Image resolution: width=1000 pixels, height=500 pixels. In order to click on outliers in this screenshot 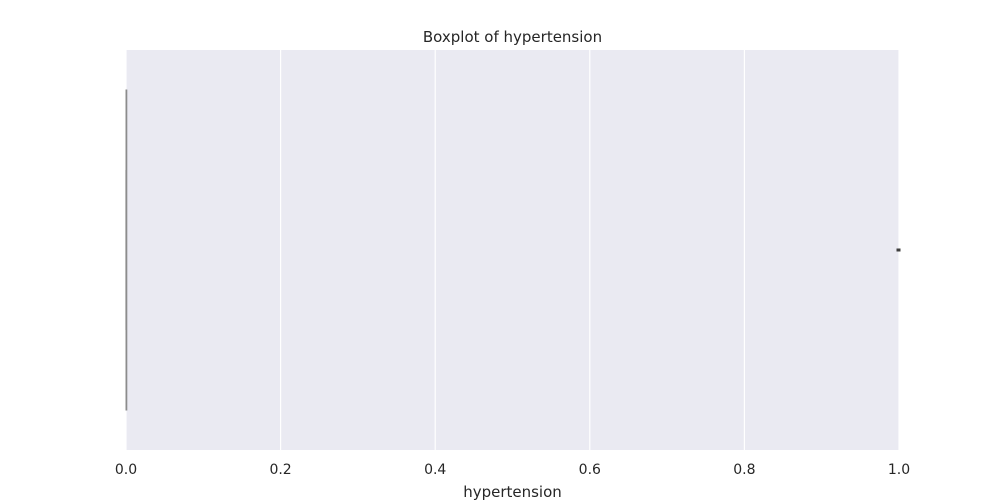, I will do `click(898, 250)`.